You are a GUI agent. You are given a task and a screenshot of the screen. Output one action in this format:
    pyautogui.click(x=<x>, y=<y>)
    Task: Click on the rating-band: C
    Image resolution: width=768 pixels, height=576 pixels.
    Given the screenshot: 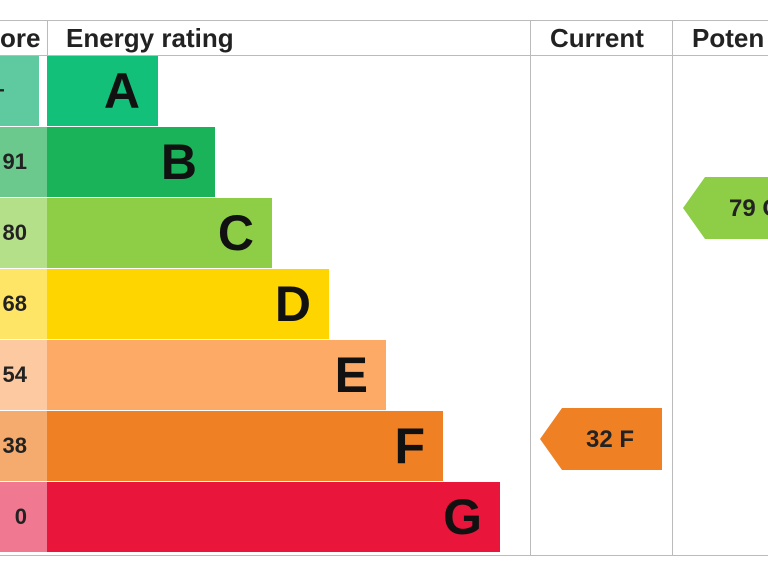 What is the action you would take?
    pyautogui.click(x=159, y=233)
    